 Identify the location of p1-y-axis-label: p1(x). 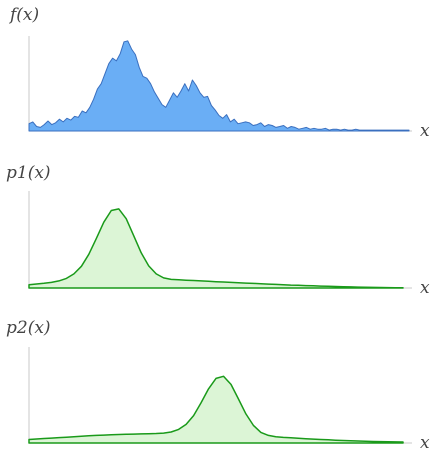
(28, 173).